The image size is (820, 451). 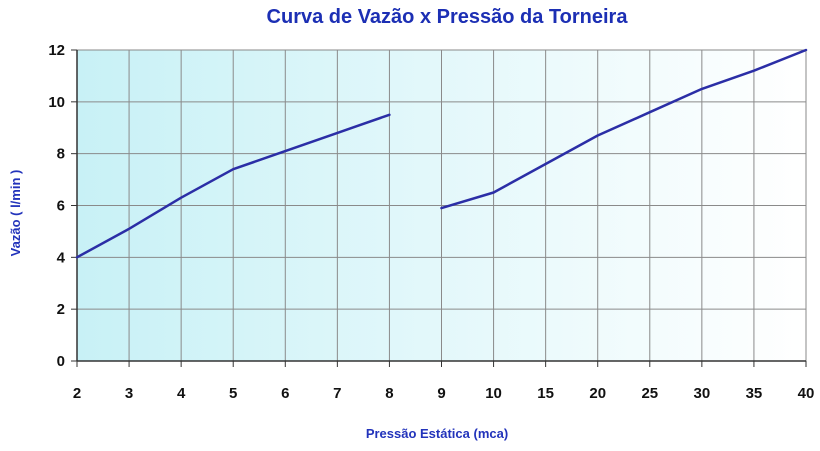 I want to click on chart-title: Curva de Vazão x Pressão da Torneira, so click(x=448, y=17).